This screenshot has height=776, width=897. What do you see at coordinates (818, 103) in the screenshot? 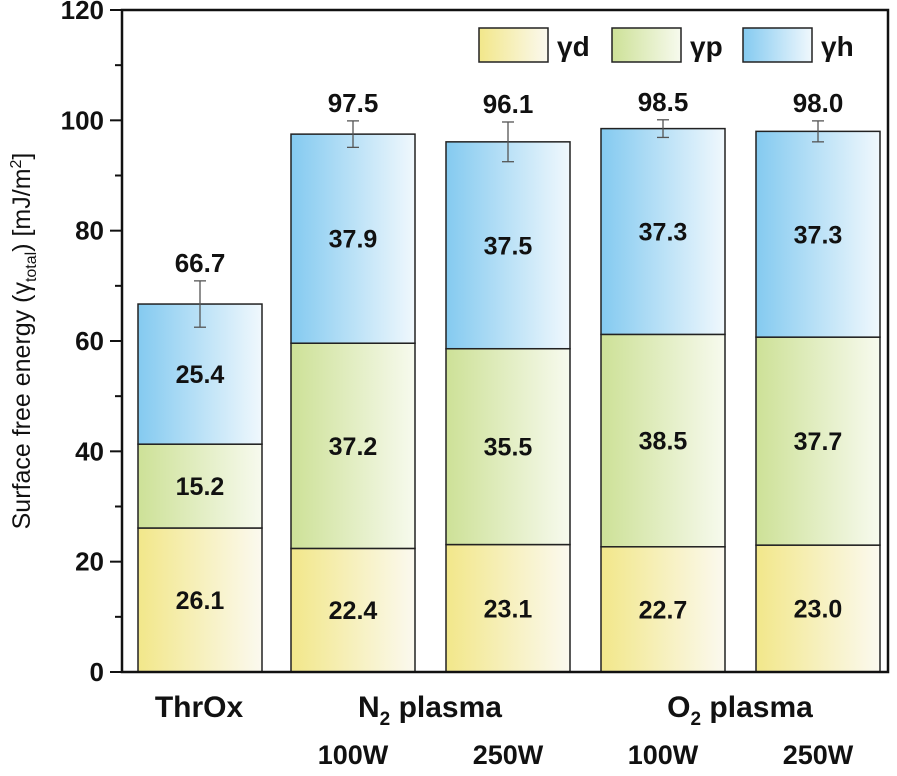
I see `total-value-label: 98.0` at bounding box center [818, 103].